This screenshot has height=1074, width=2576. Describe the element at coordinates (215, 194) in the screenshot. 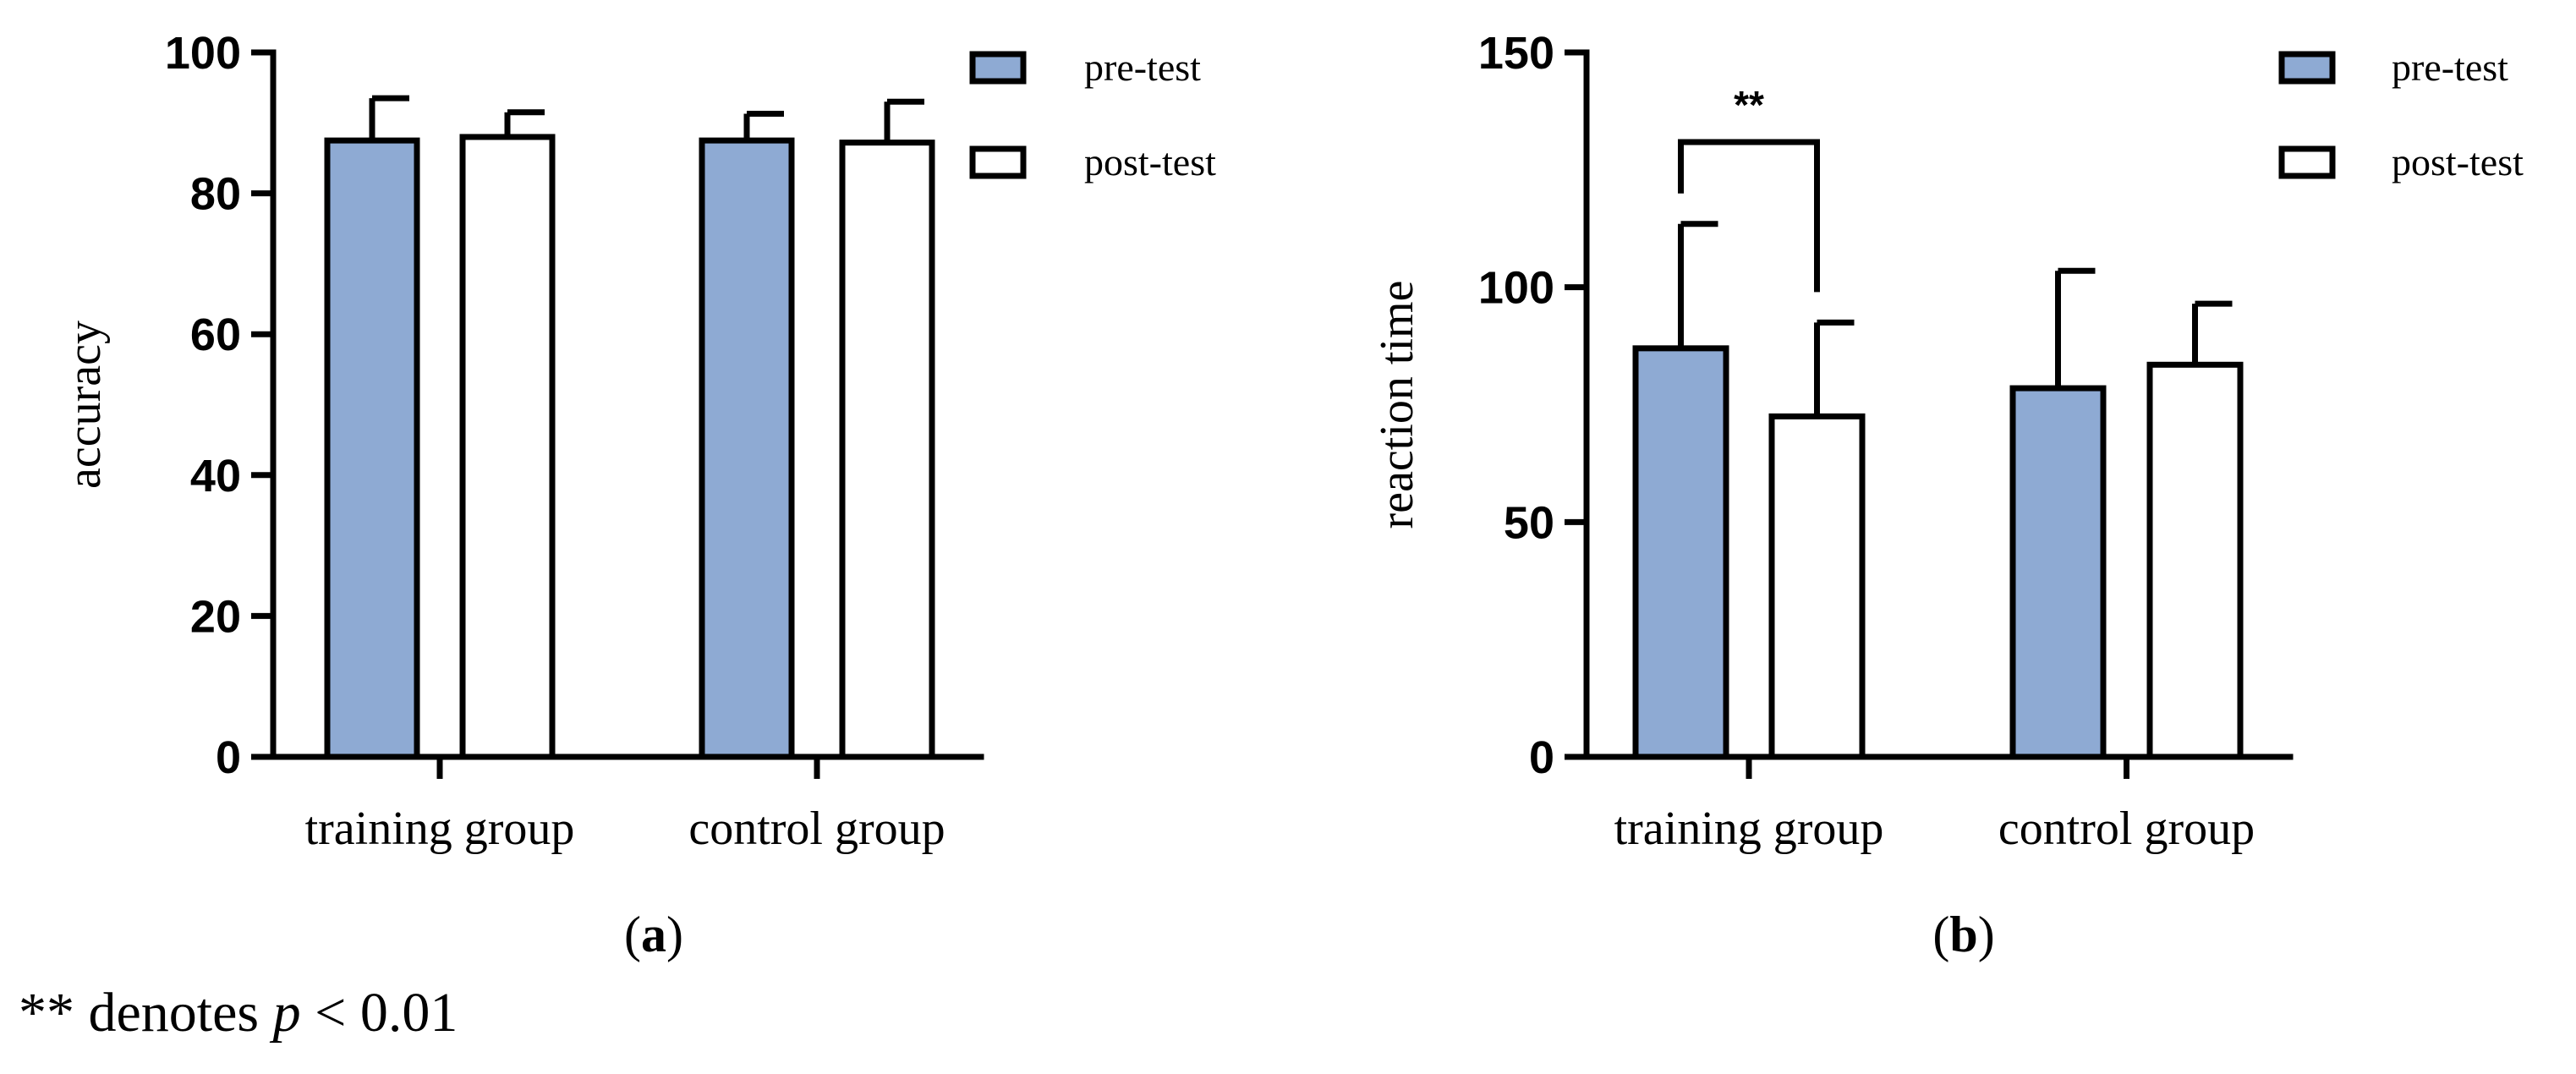

I see `y-tick-label-80: 80` at that location.